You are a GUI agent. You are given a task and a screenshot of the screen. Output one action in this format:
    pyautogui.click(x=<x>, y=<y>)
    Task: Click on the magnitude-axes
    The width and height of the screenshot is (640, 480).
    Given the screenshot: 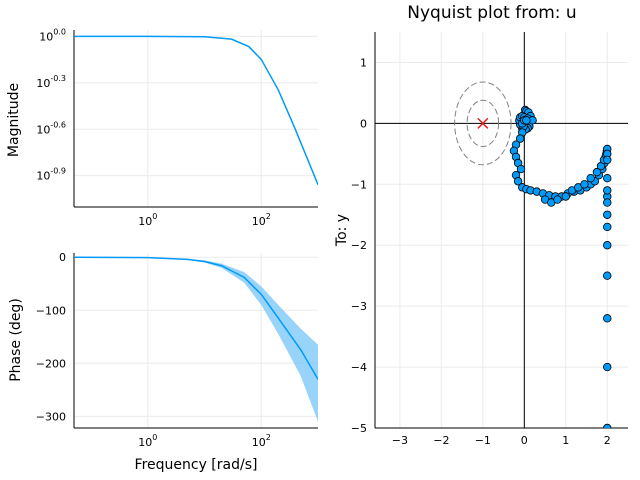 What is the action you would take?
    pyautogui.click(x=195, y=119)
    